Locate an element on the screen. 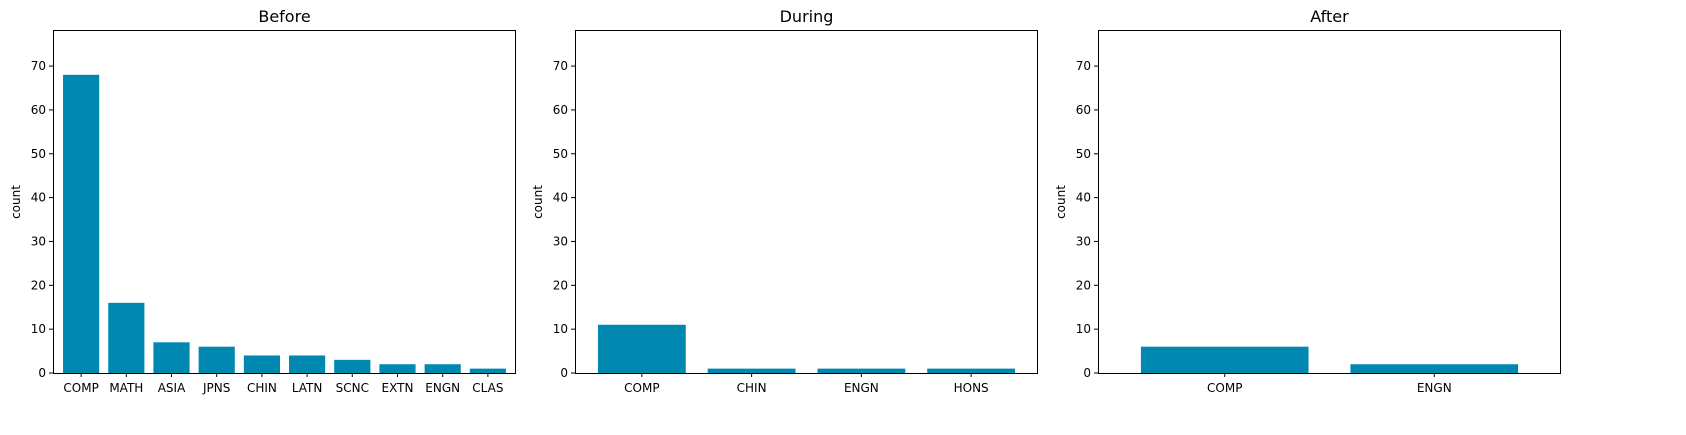  x-tick-label: JPNS is located at coordinates (216, 388).